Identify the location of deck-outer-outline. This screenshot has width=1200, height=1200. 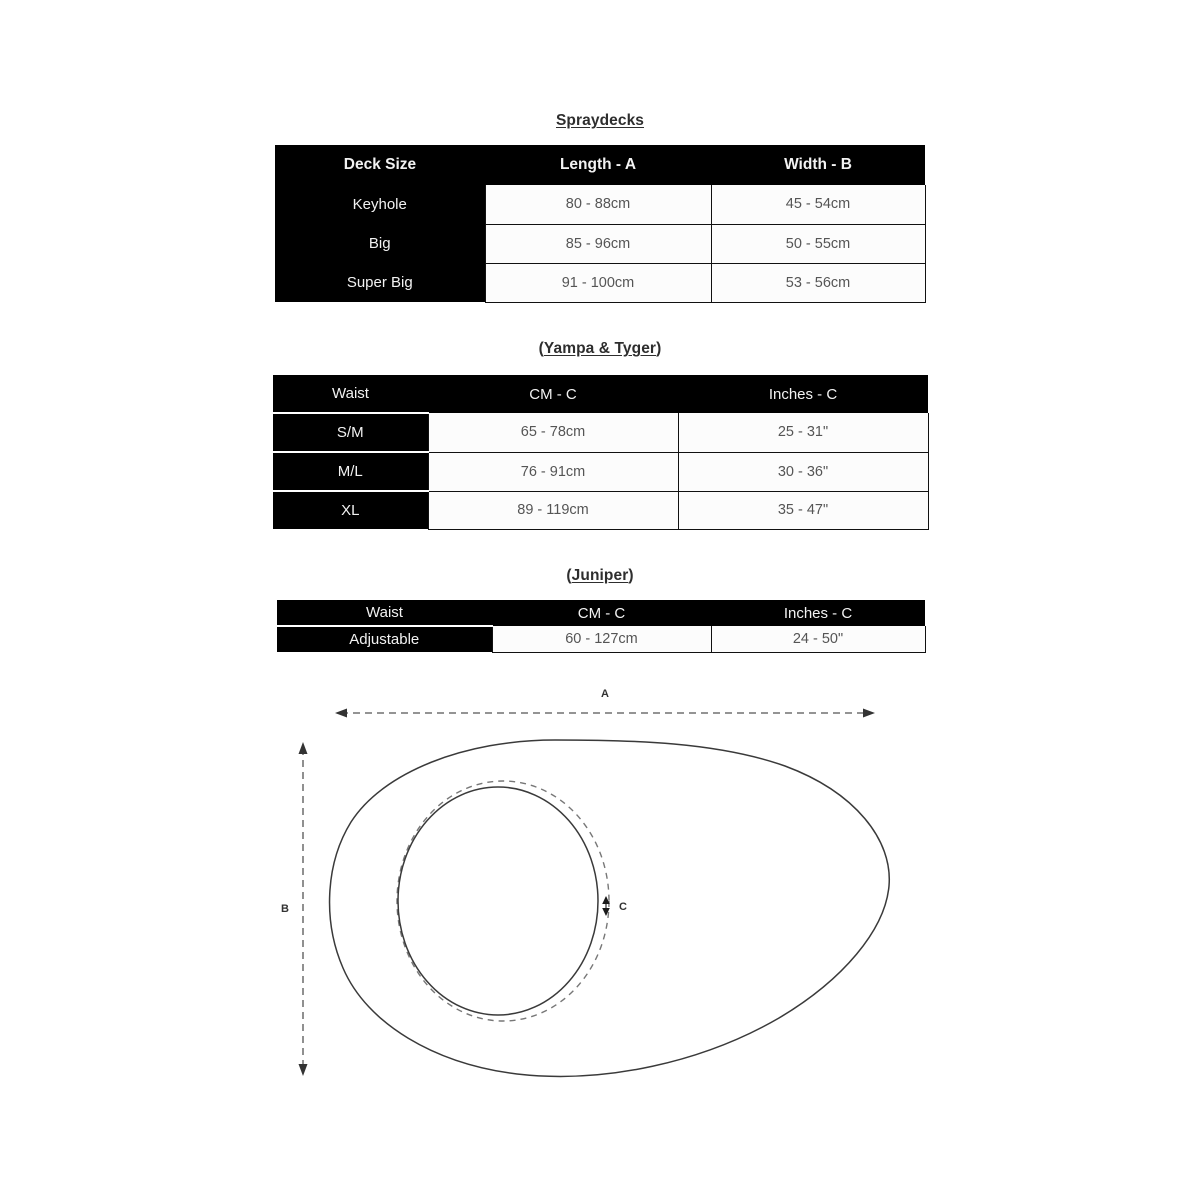
(609, 908).